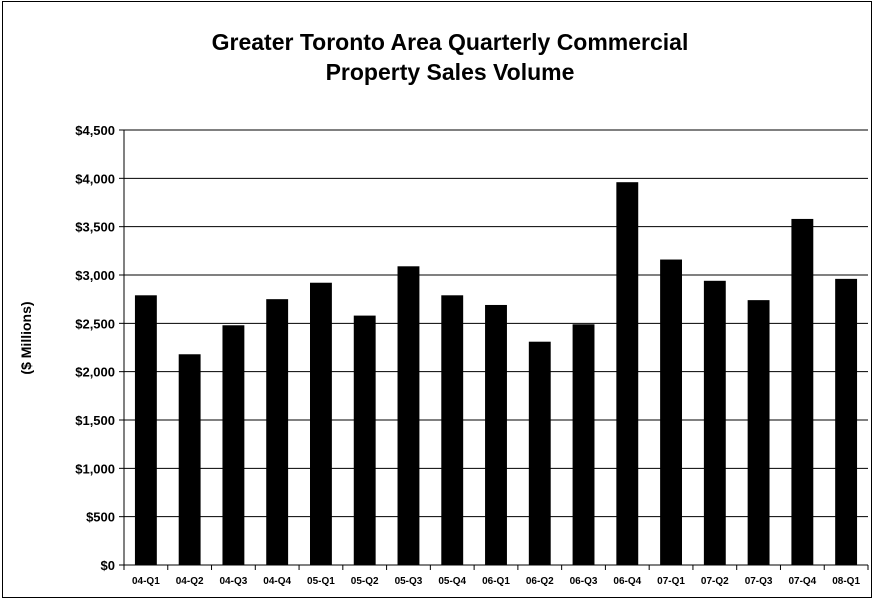  I want to click on bar-05-Q4, so click(452, 430).